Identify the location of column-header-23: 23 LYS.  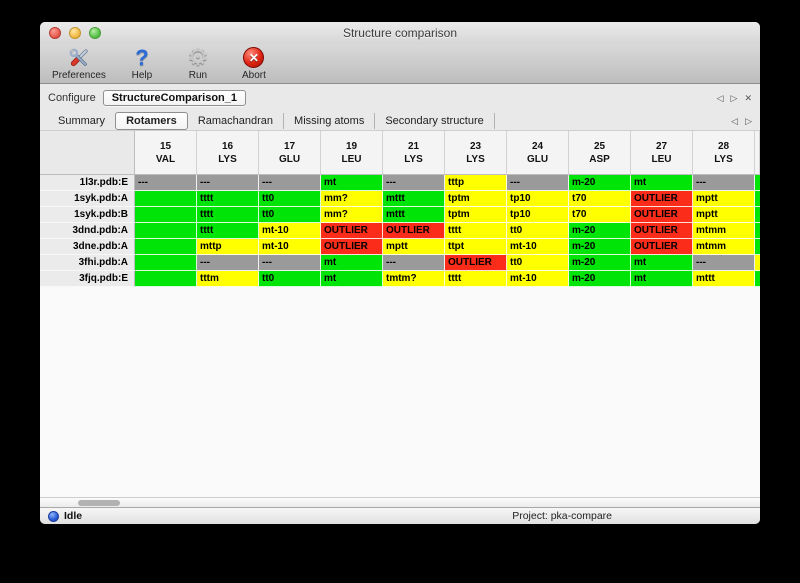
(476, 153).